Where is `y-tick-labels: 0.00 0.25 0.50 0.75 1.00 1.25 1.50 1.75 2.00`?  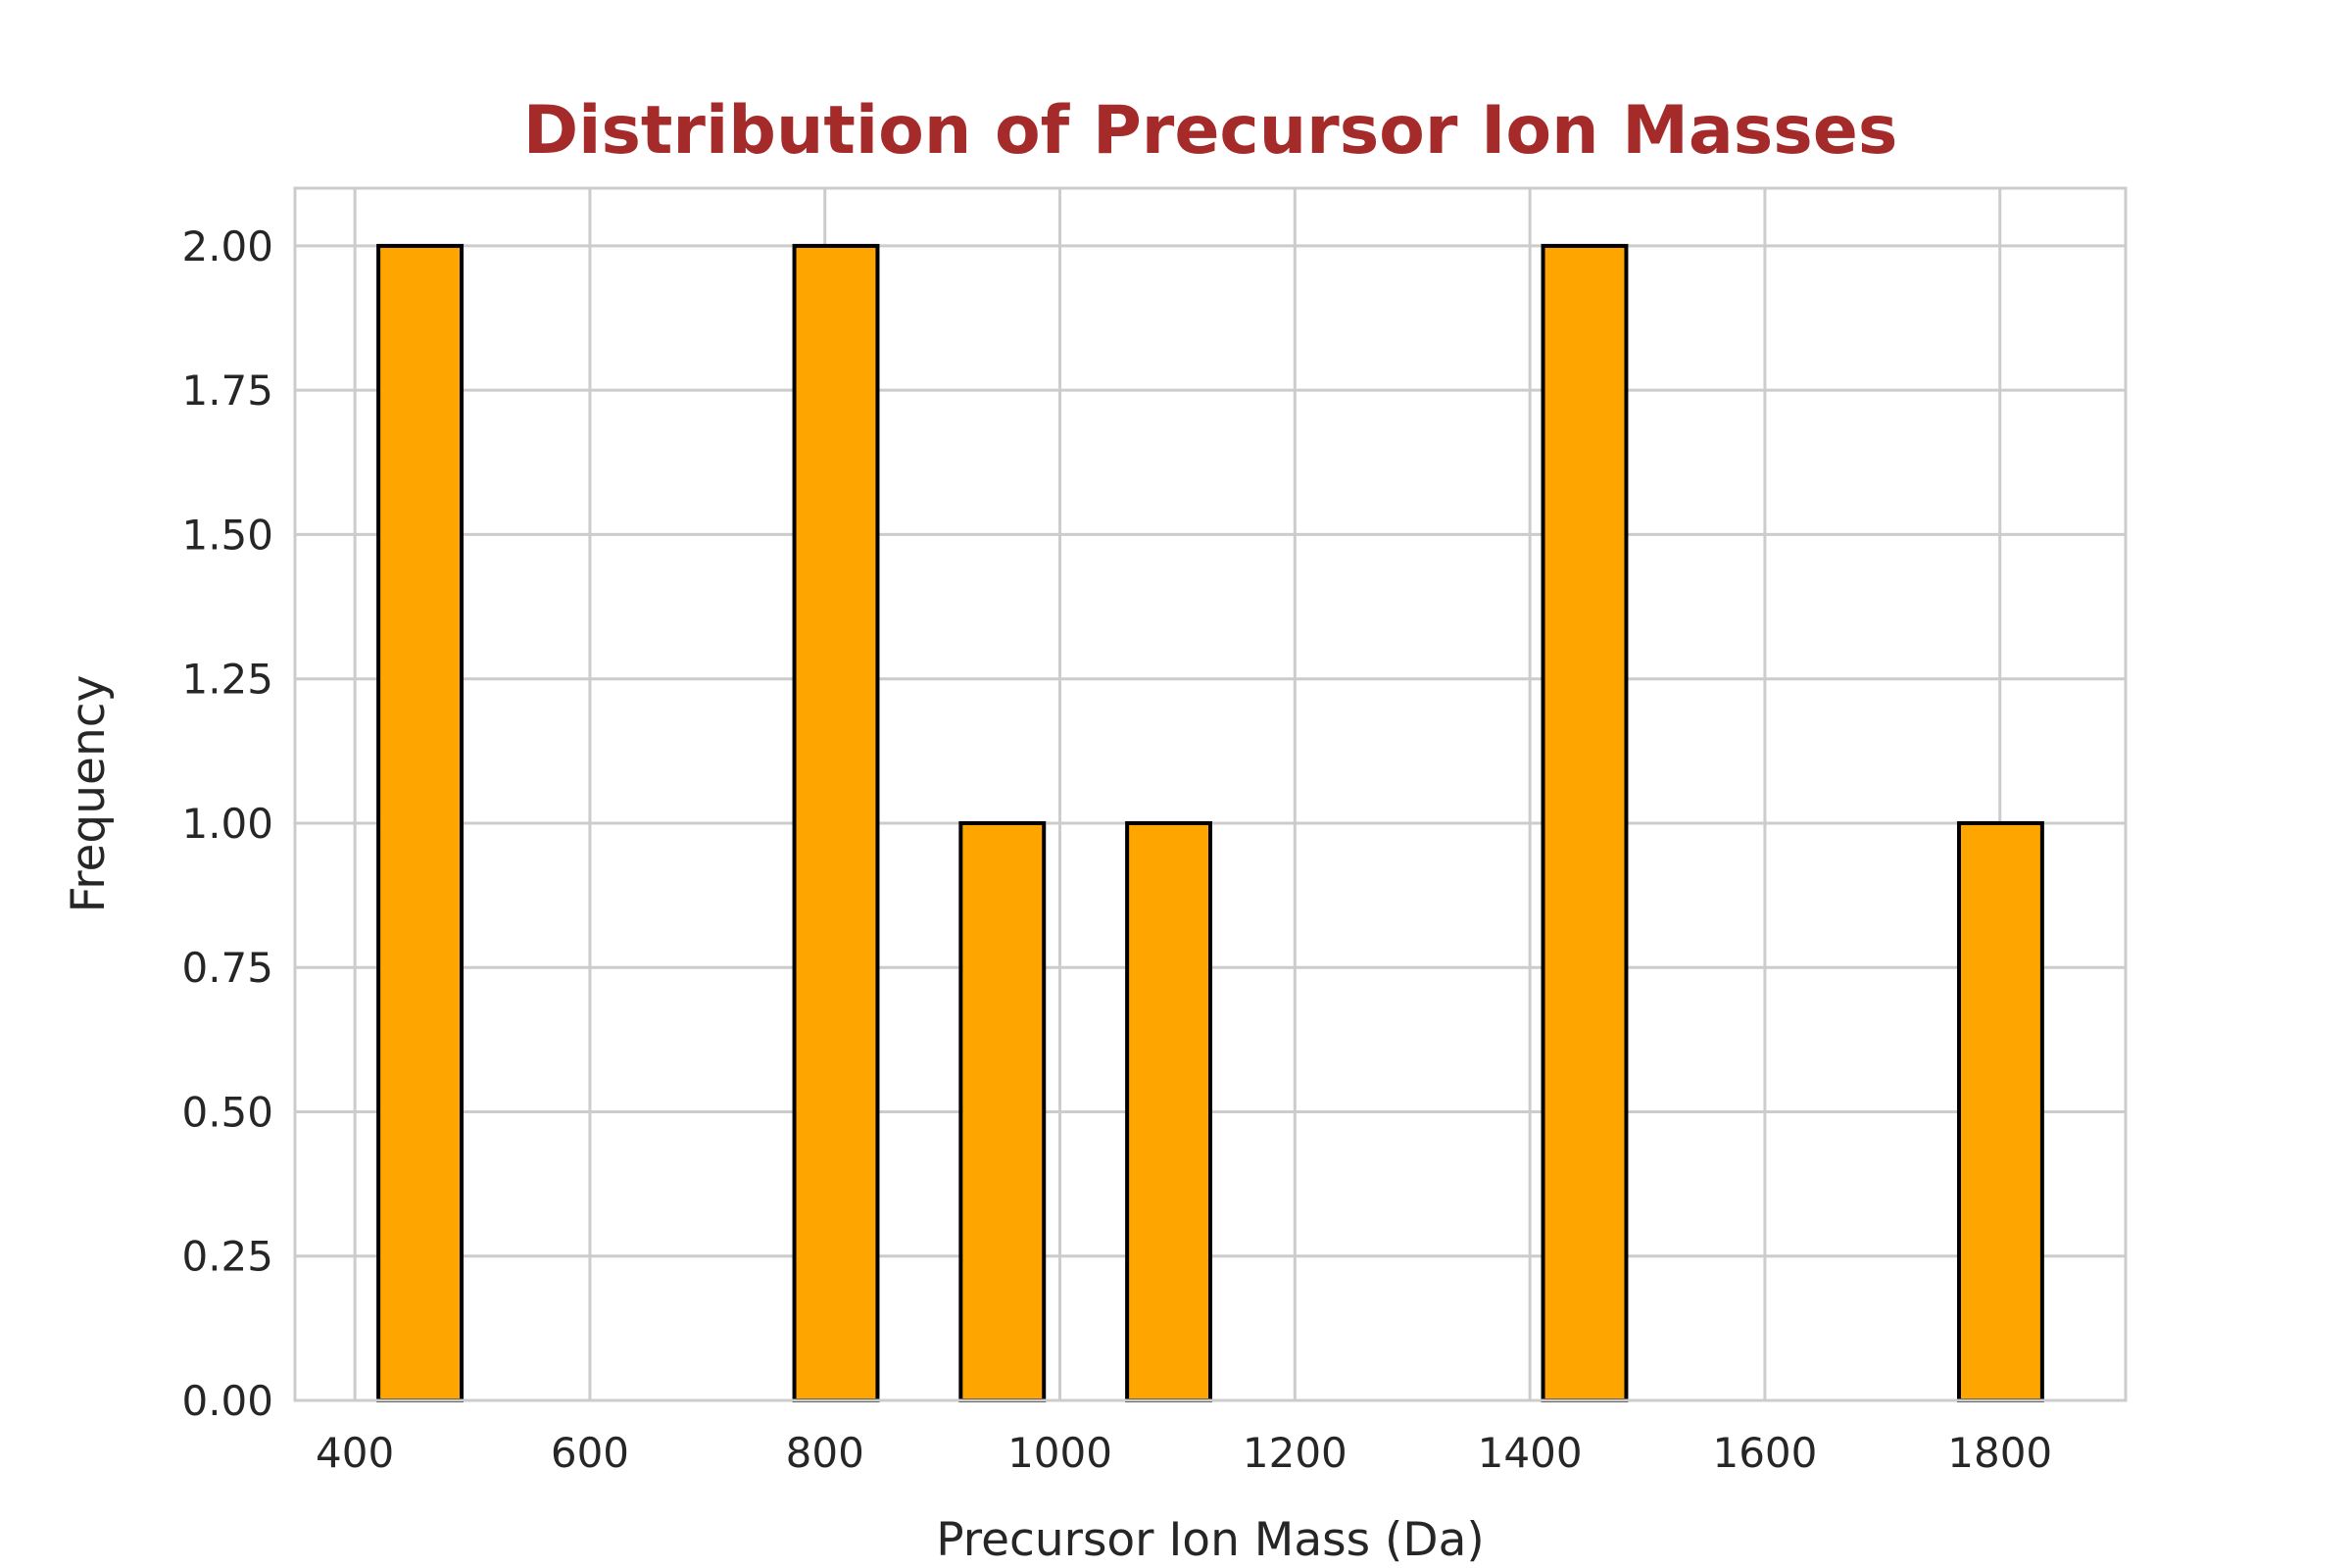
y-tick-labels: 0.00 0.25 0.50 0.75 1.00 1.25 1.50 1.75 2.00 is located at coordinates (227, 823).